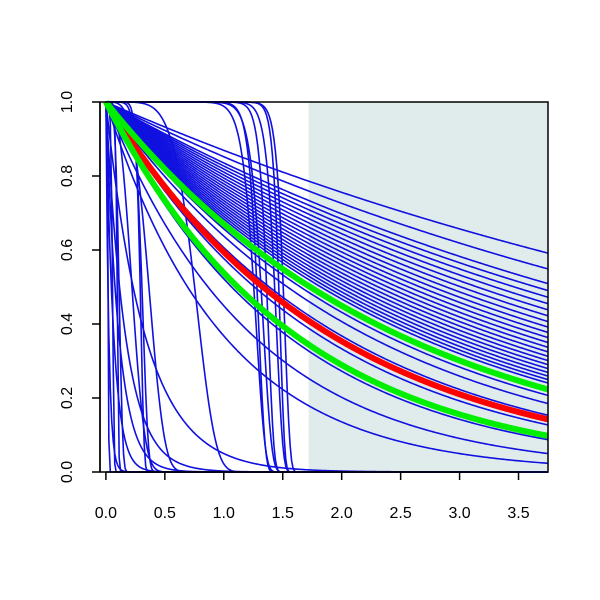  I want to click on x-tick-label: 2.0, so click(342, 513).